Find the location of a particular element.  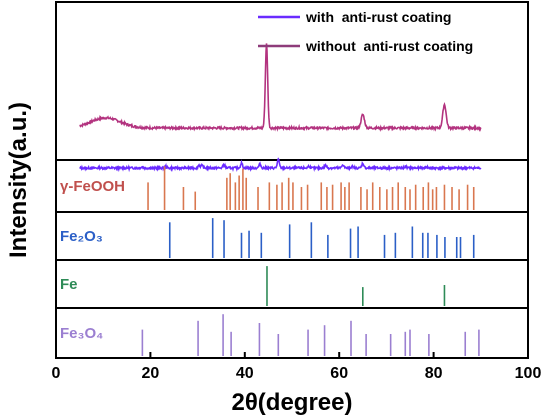

reference-label: γ-FeOOH is located at coordinates (92, 186).